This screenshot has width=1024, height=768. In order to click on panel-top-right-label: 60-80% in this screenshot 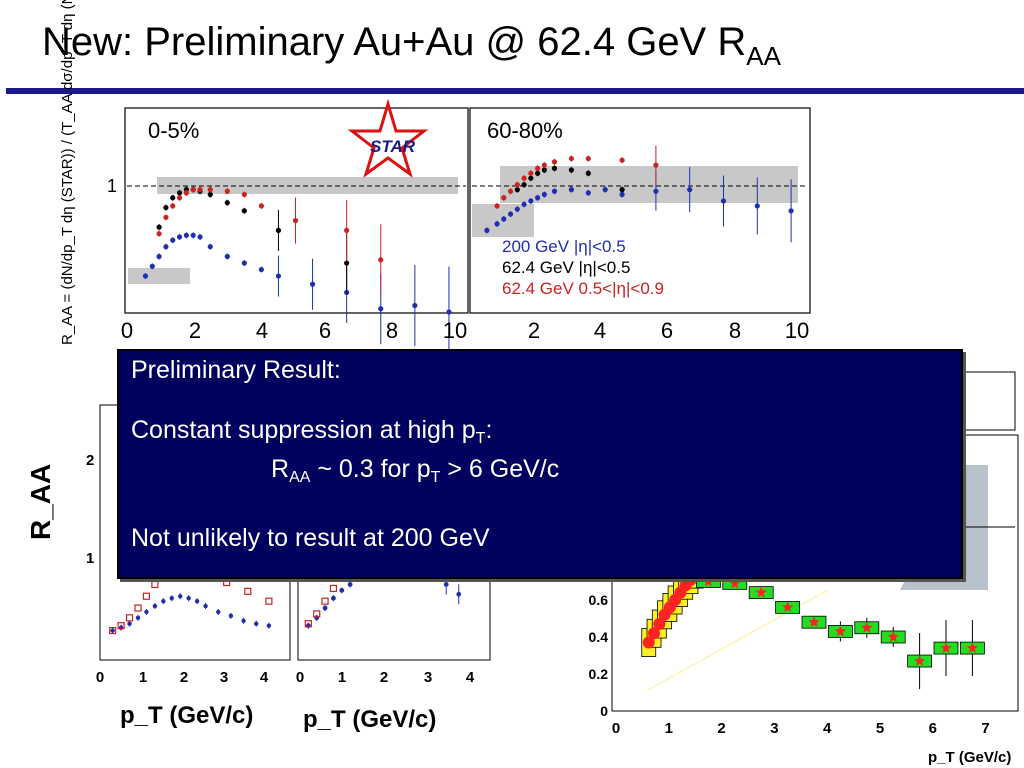, I will do `click(525, 130)`.